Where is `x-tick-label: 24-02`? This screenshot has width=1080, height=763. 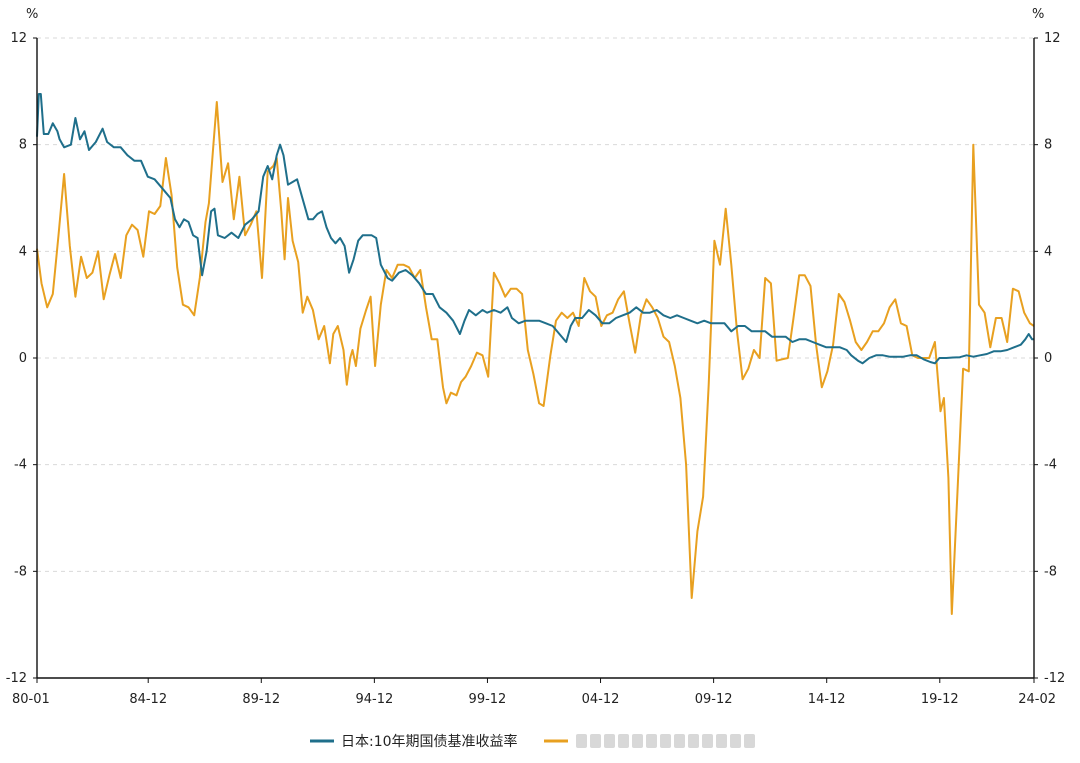 x-tick-label: 24-02 is located at coordinates (1037, 699).